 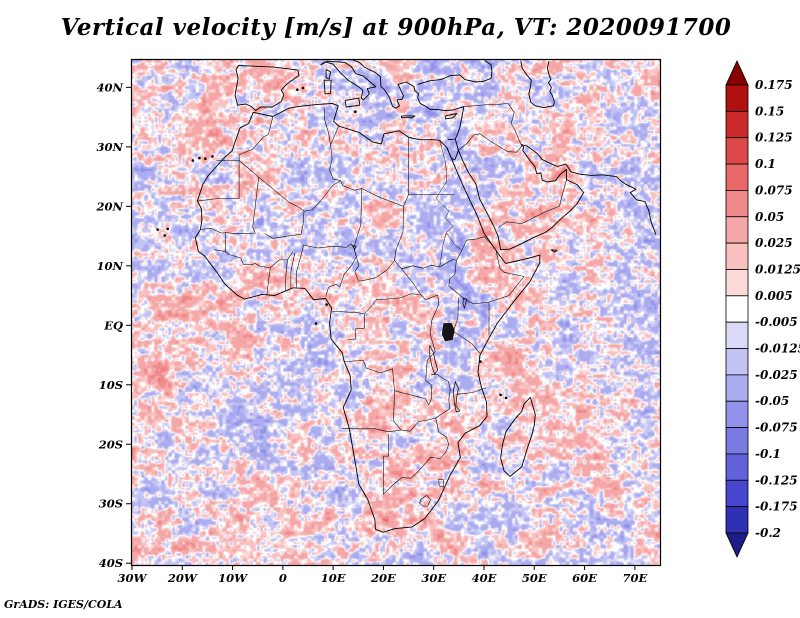 I want to click on x-tick-label: 30E, so click(x=433, y=578).